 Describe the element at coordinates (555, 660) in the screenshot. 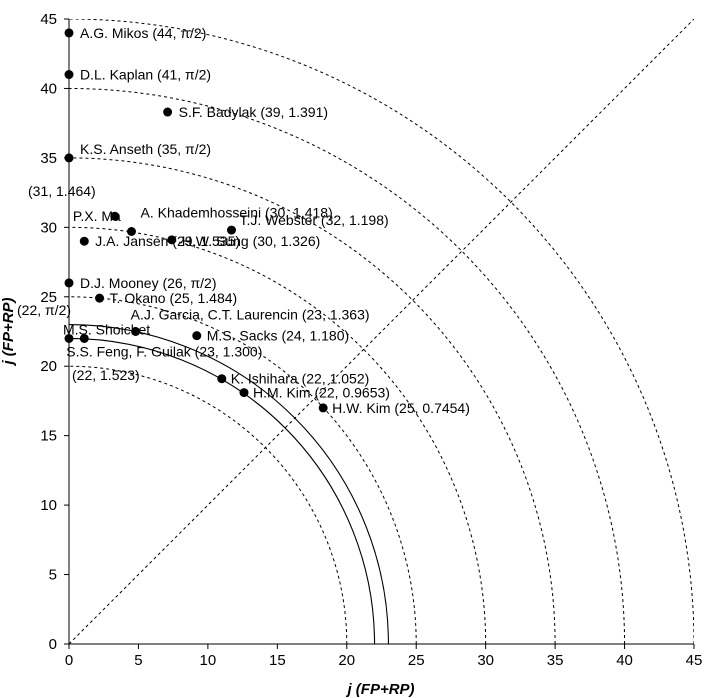

I see `x-tick-label: 35` at that location.